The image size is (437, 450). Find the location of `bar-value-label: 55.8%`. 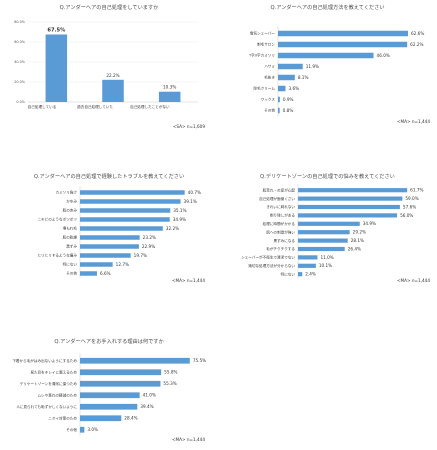

bar-value-label: 55.8% is located at coordinates (170, 372).